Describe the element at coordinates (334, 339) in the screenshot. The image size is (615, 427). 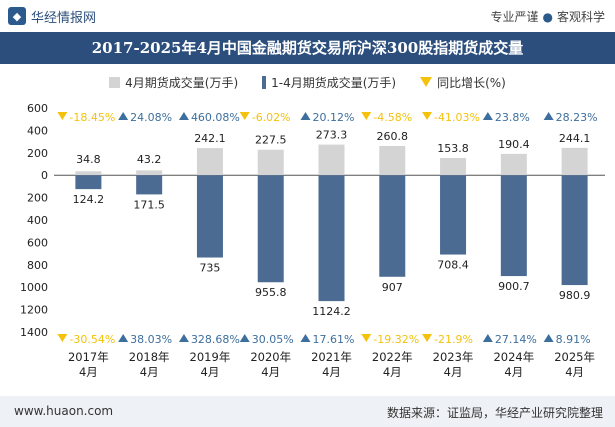
I see `yoy-cumulative-label: 17.61%` at that location.